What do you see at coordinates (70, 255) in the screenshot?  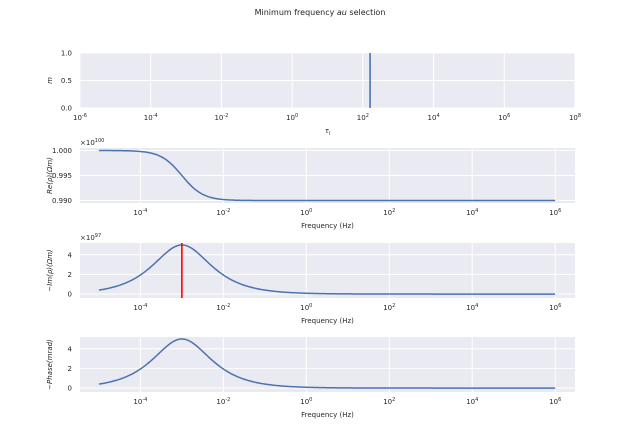 I see `y-tick-label: 4` at bounding box center [70, 255].